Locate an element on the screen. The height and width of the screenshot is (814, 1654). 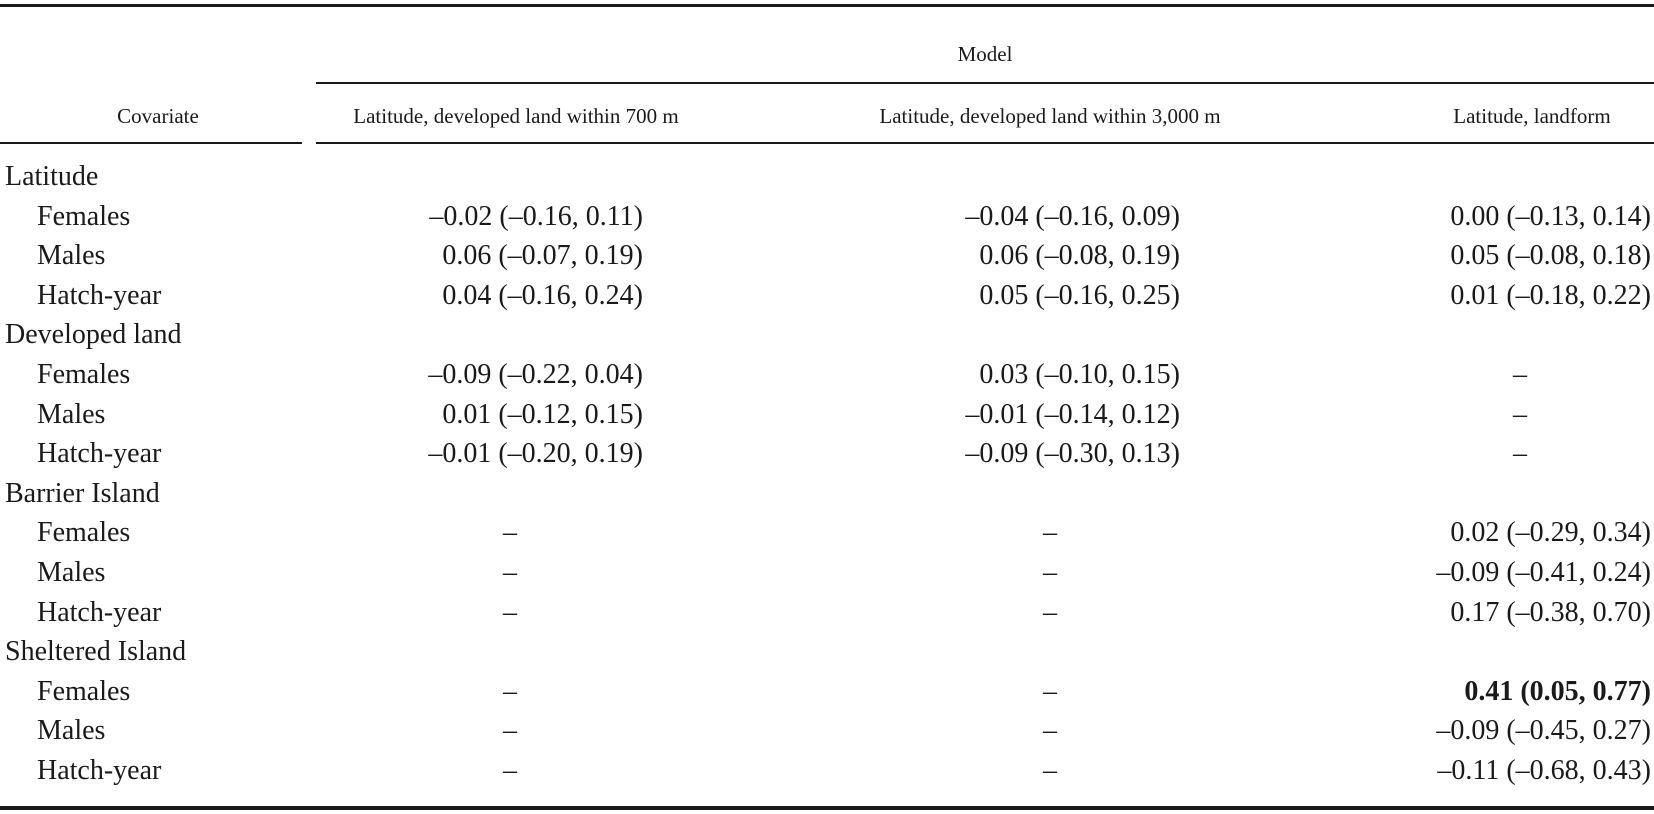
group-row: Latitude is located at coordinates (827, 177).